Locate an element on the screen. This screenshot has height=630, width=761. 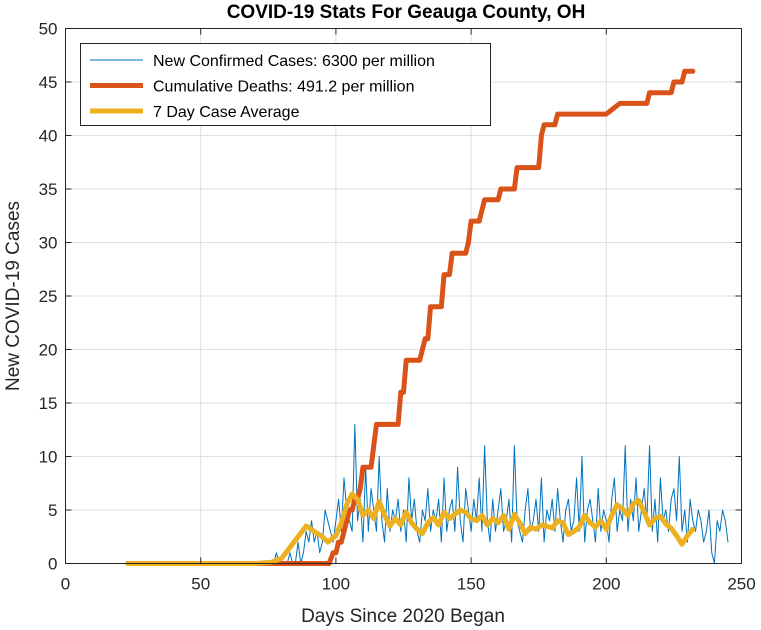
x-tick-label: 0 is located at coordinates (65, 584).